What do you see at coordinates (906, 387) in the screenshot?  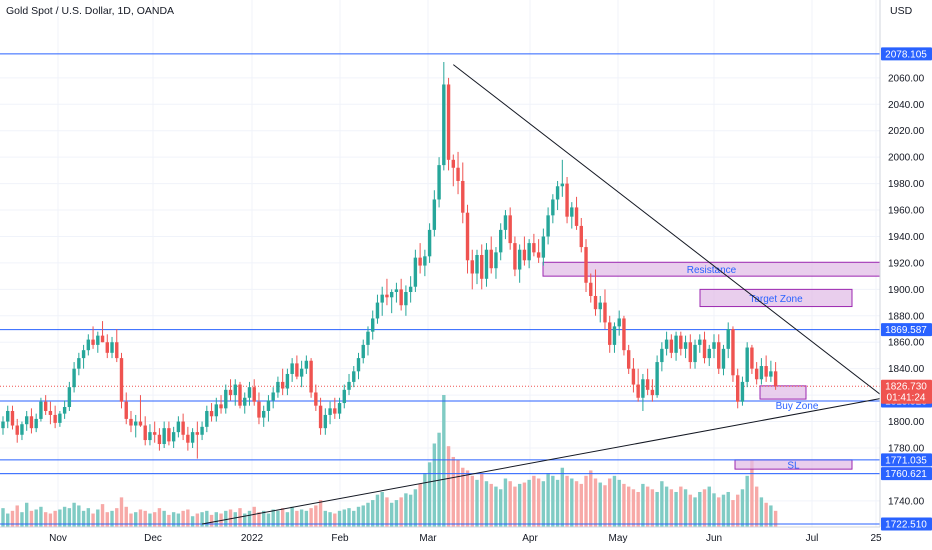 I see `current-price-tag: 1826.730` at bounding box center [906, 387].